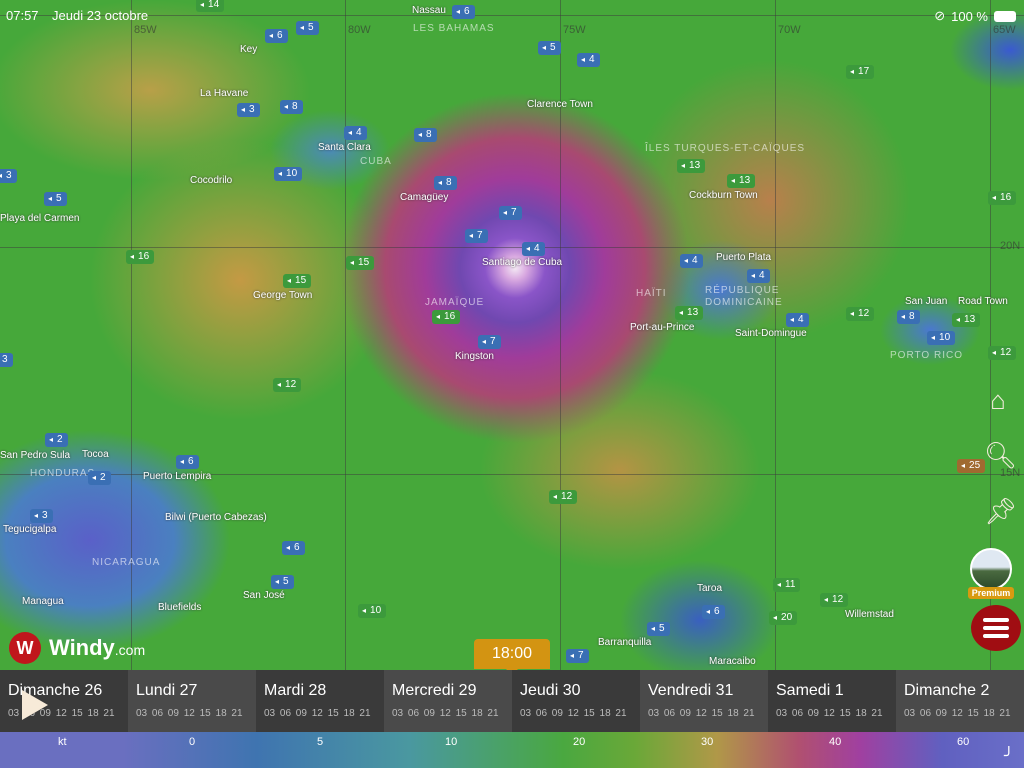 This screenshot has width=1024, height=768. What do you see at coordinates (560, 104) in the screenshot?
I see `place-label: Clarence Town` at bounding box center [560, 104].